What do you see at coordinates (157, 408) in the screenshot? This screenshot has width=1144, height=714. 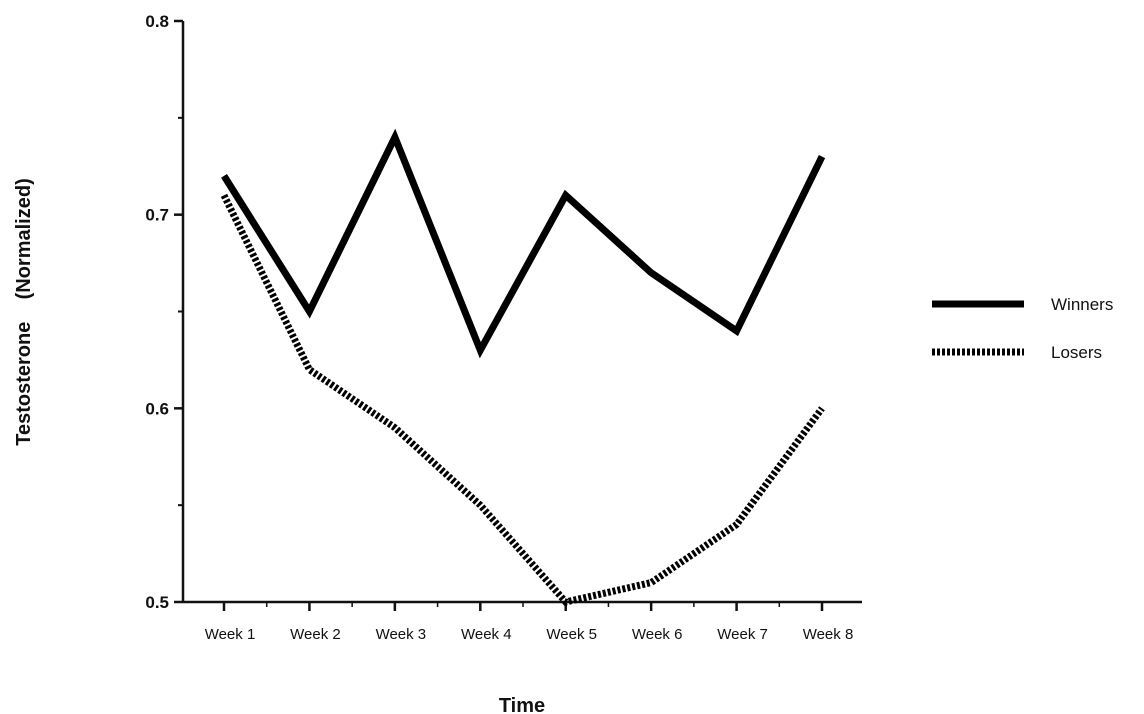 I see `y-tick-label: 0.6` at bounding box center [157, 408].